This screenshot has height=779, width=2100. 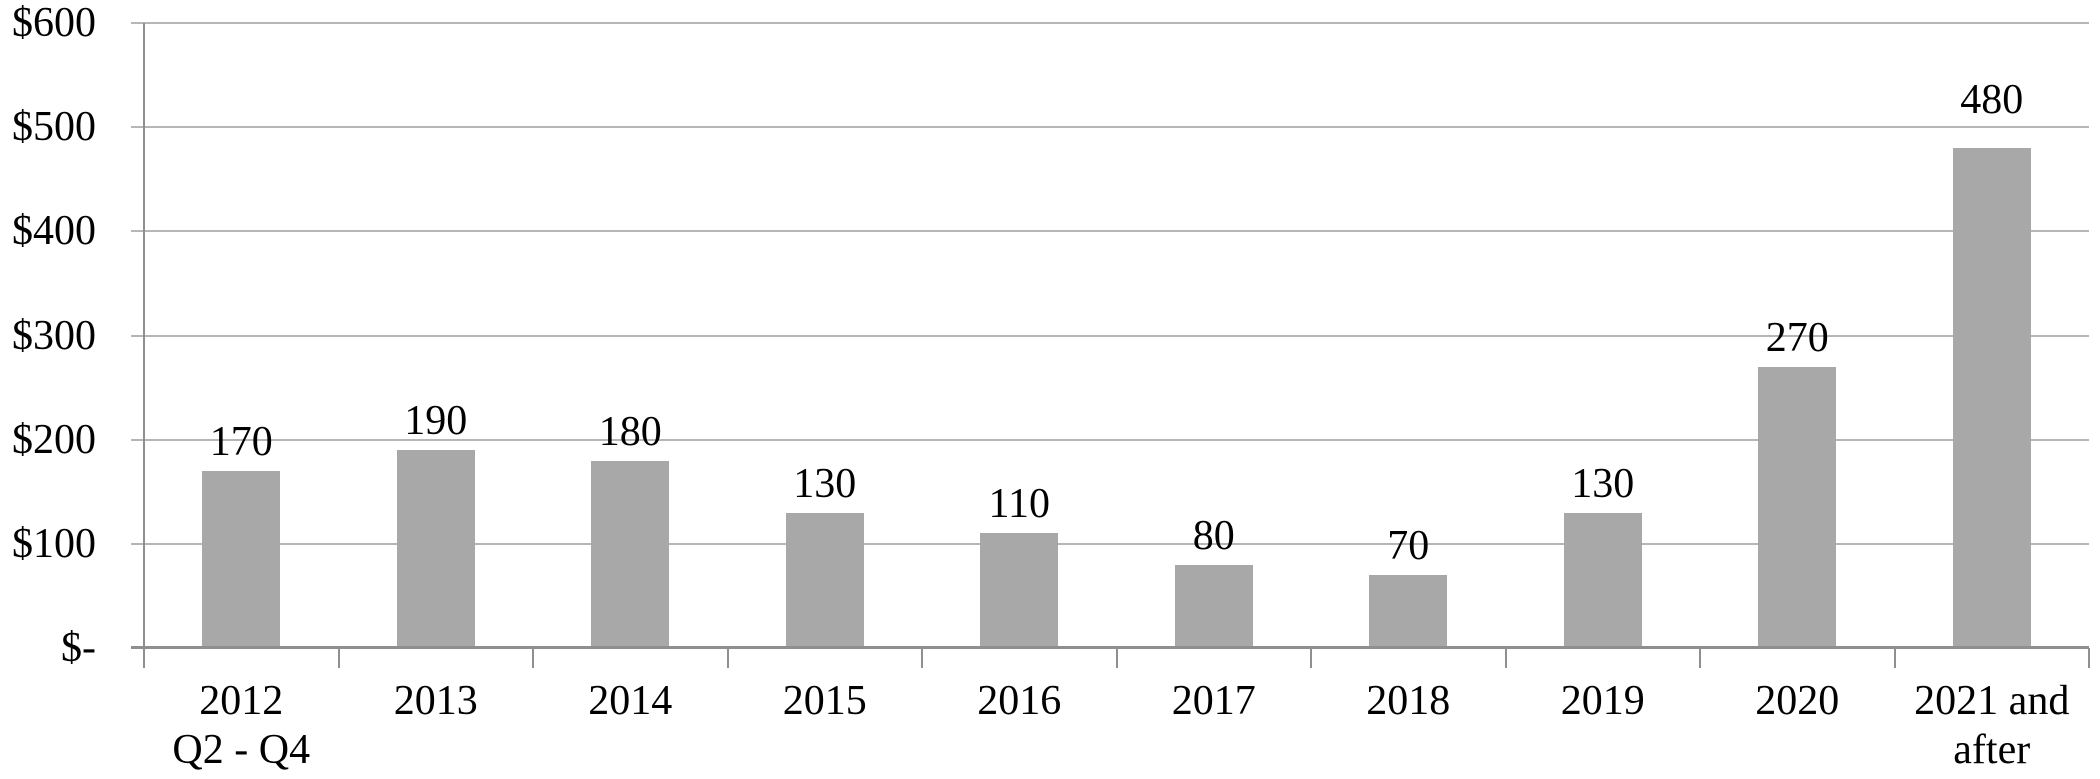 What do you see at coordinates (1408, 611) in the screenshot?
I see `bar-2018` at bounding box center [1408, 611].